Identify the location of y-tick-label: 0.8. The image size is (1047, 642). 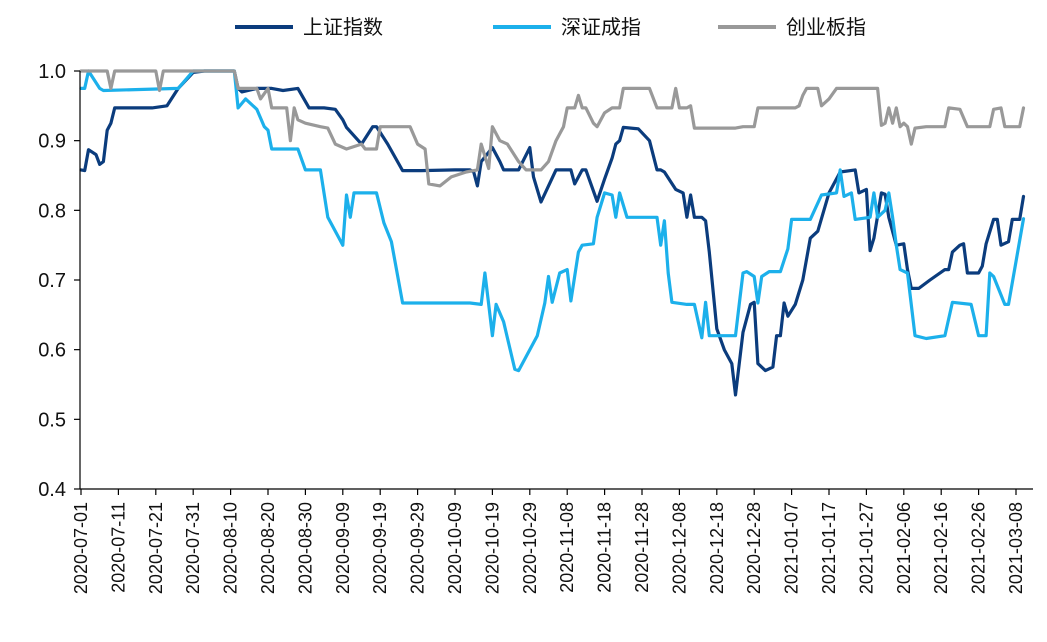
(52, 211).